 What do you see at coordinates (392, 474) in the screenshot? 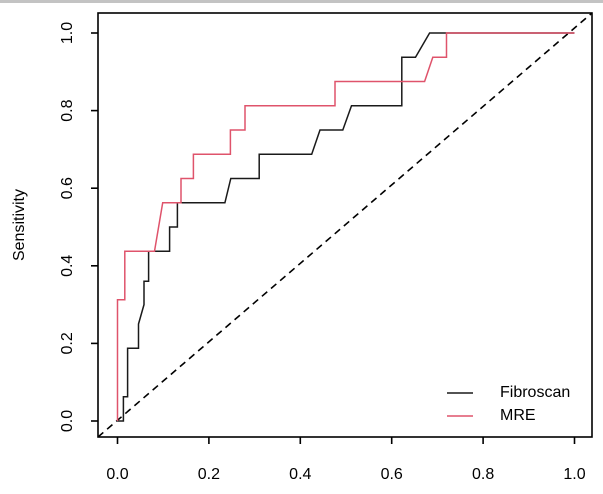
I see `x-tick-label: 0.6` at bounding box center [392, 474].